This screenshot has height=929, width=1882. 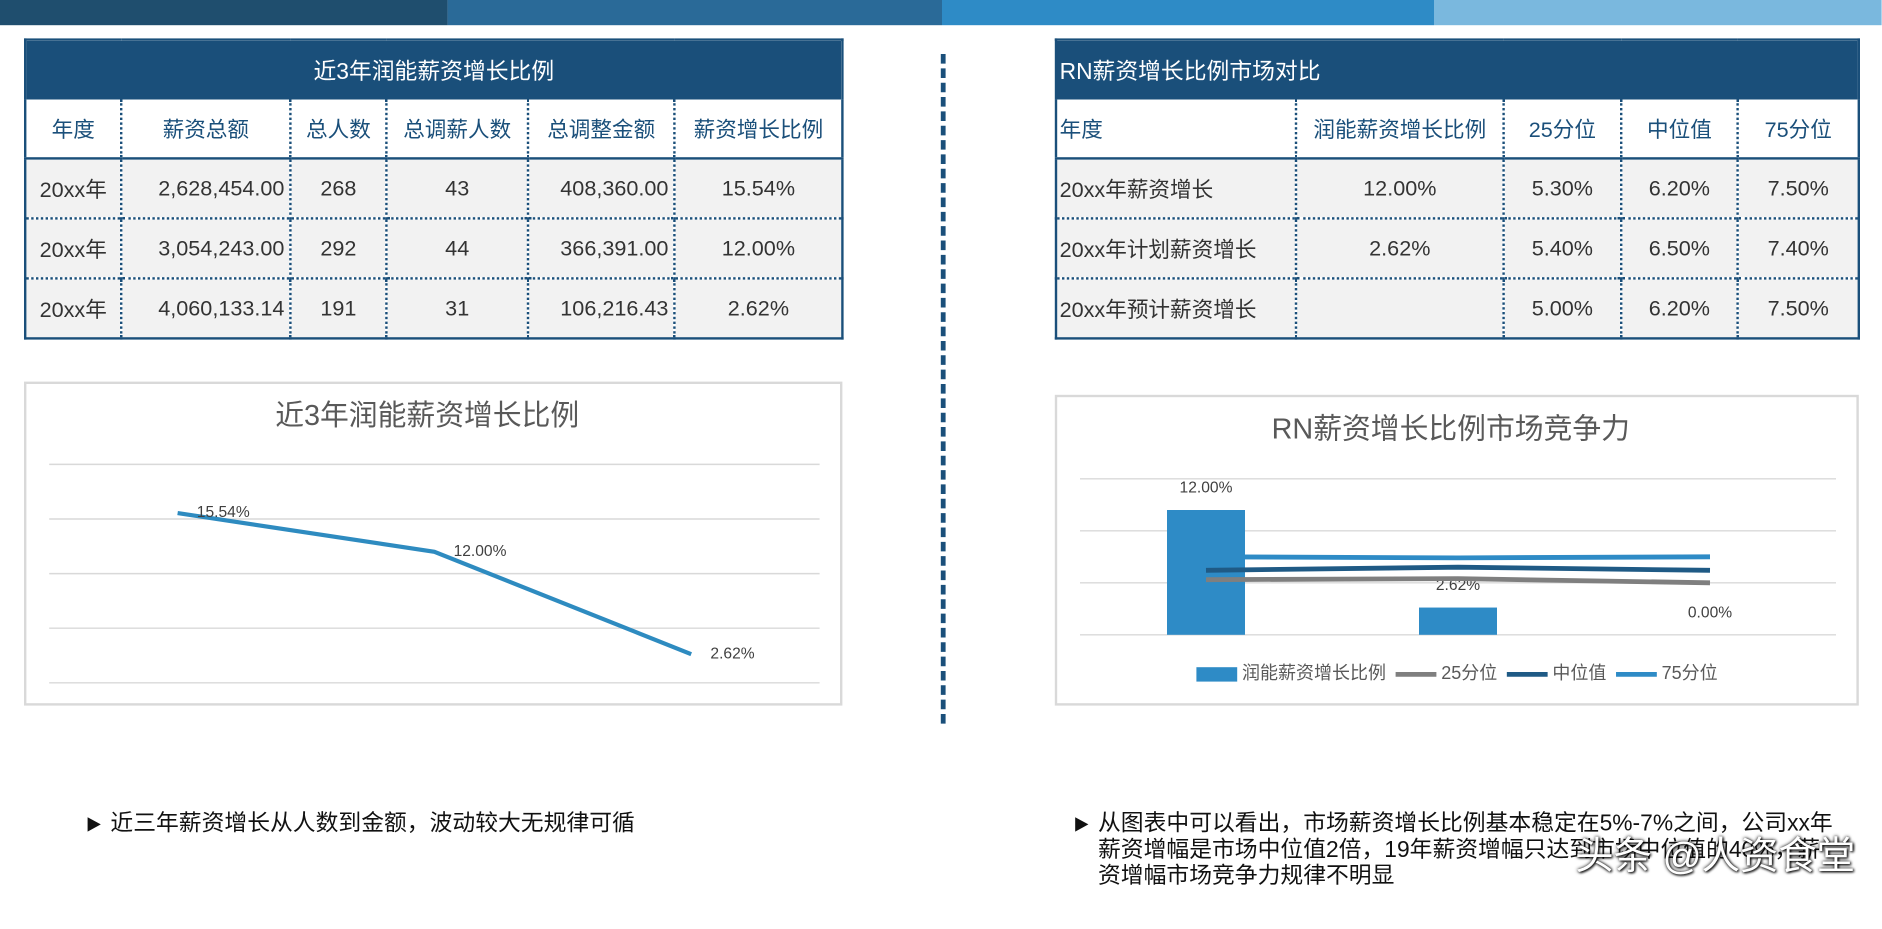 What do you see at coordinates (1690, 673) in the screenshot?
I see `legend-label: 75分位` at bounding box center [1690, 673].